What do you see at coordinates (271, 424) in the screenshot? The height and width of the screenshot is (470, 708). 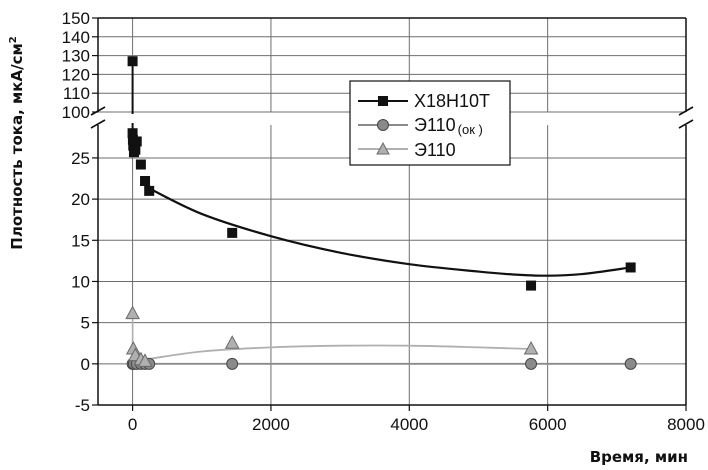 I see `x-tick-label: 2000` at bounding box center [271, 424].